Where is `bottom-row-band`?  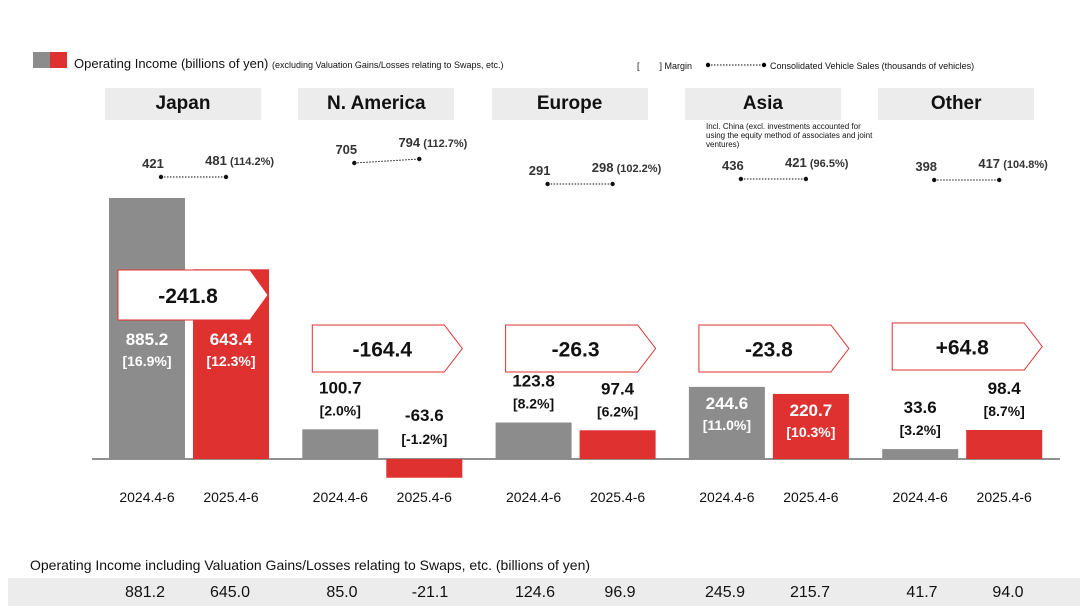 bottom-row-band is located at coordinates (544, 592).